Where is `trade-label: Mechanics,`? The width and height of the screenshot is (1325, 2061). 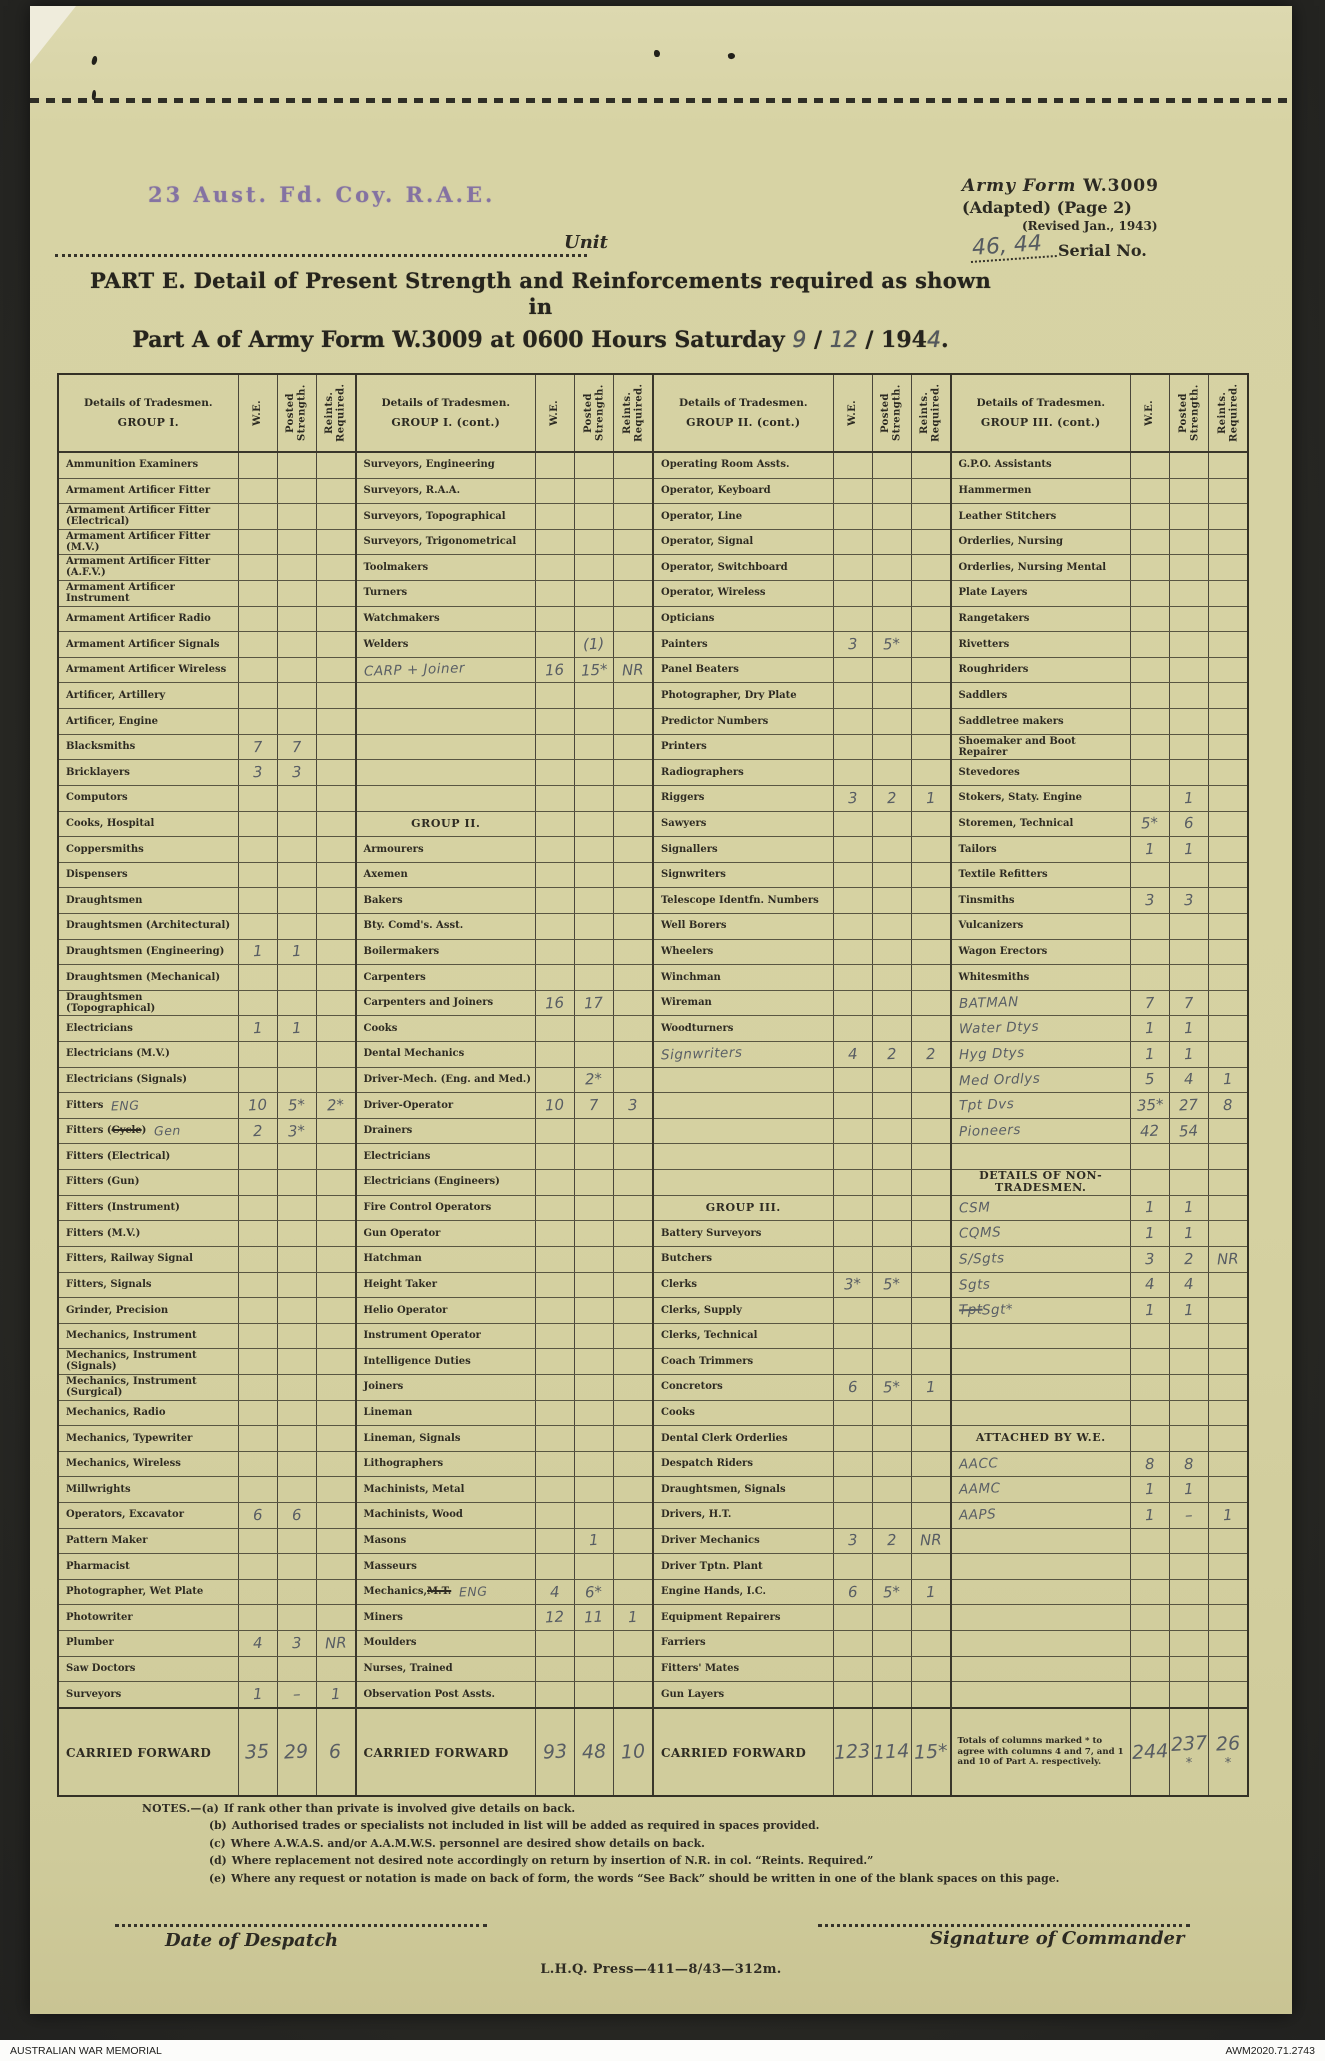 trade-label: Mechanics, is located at coordinates (395, 1592).